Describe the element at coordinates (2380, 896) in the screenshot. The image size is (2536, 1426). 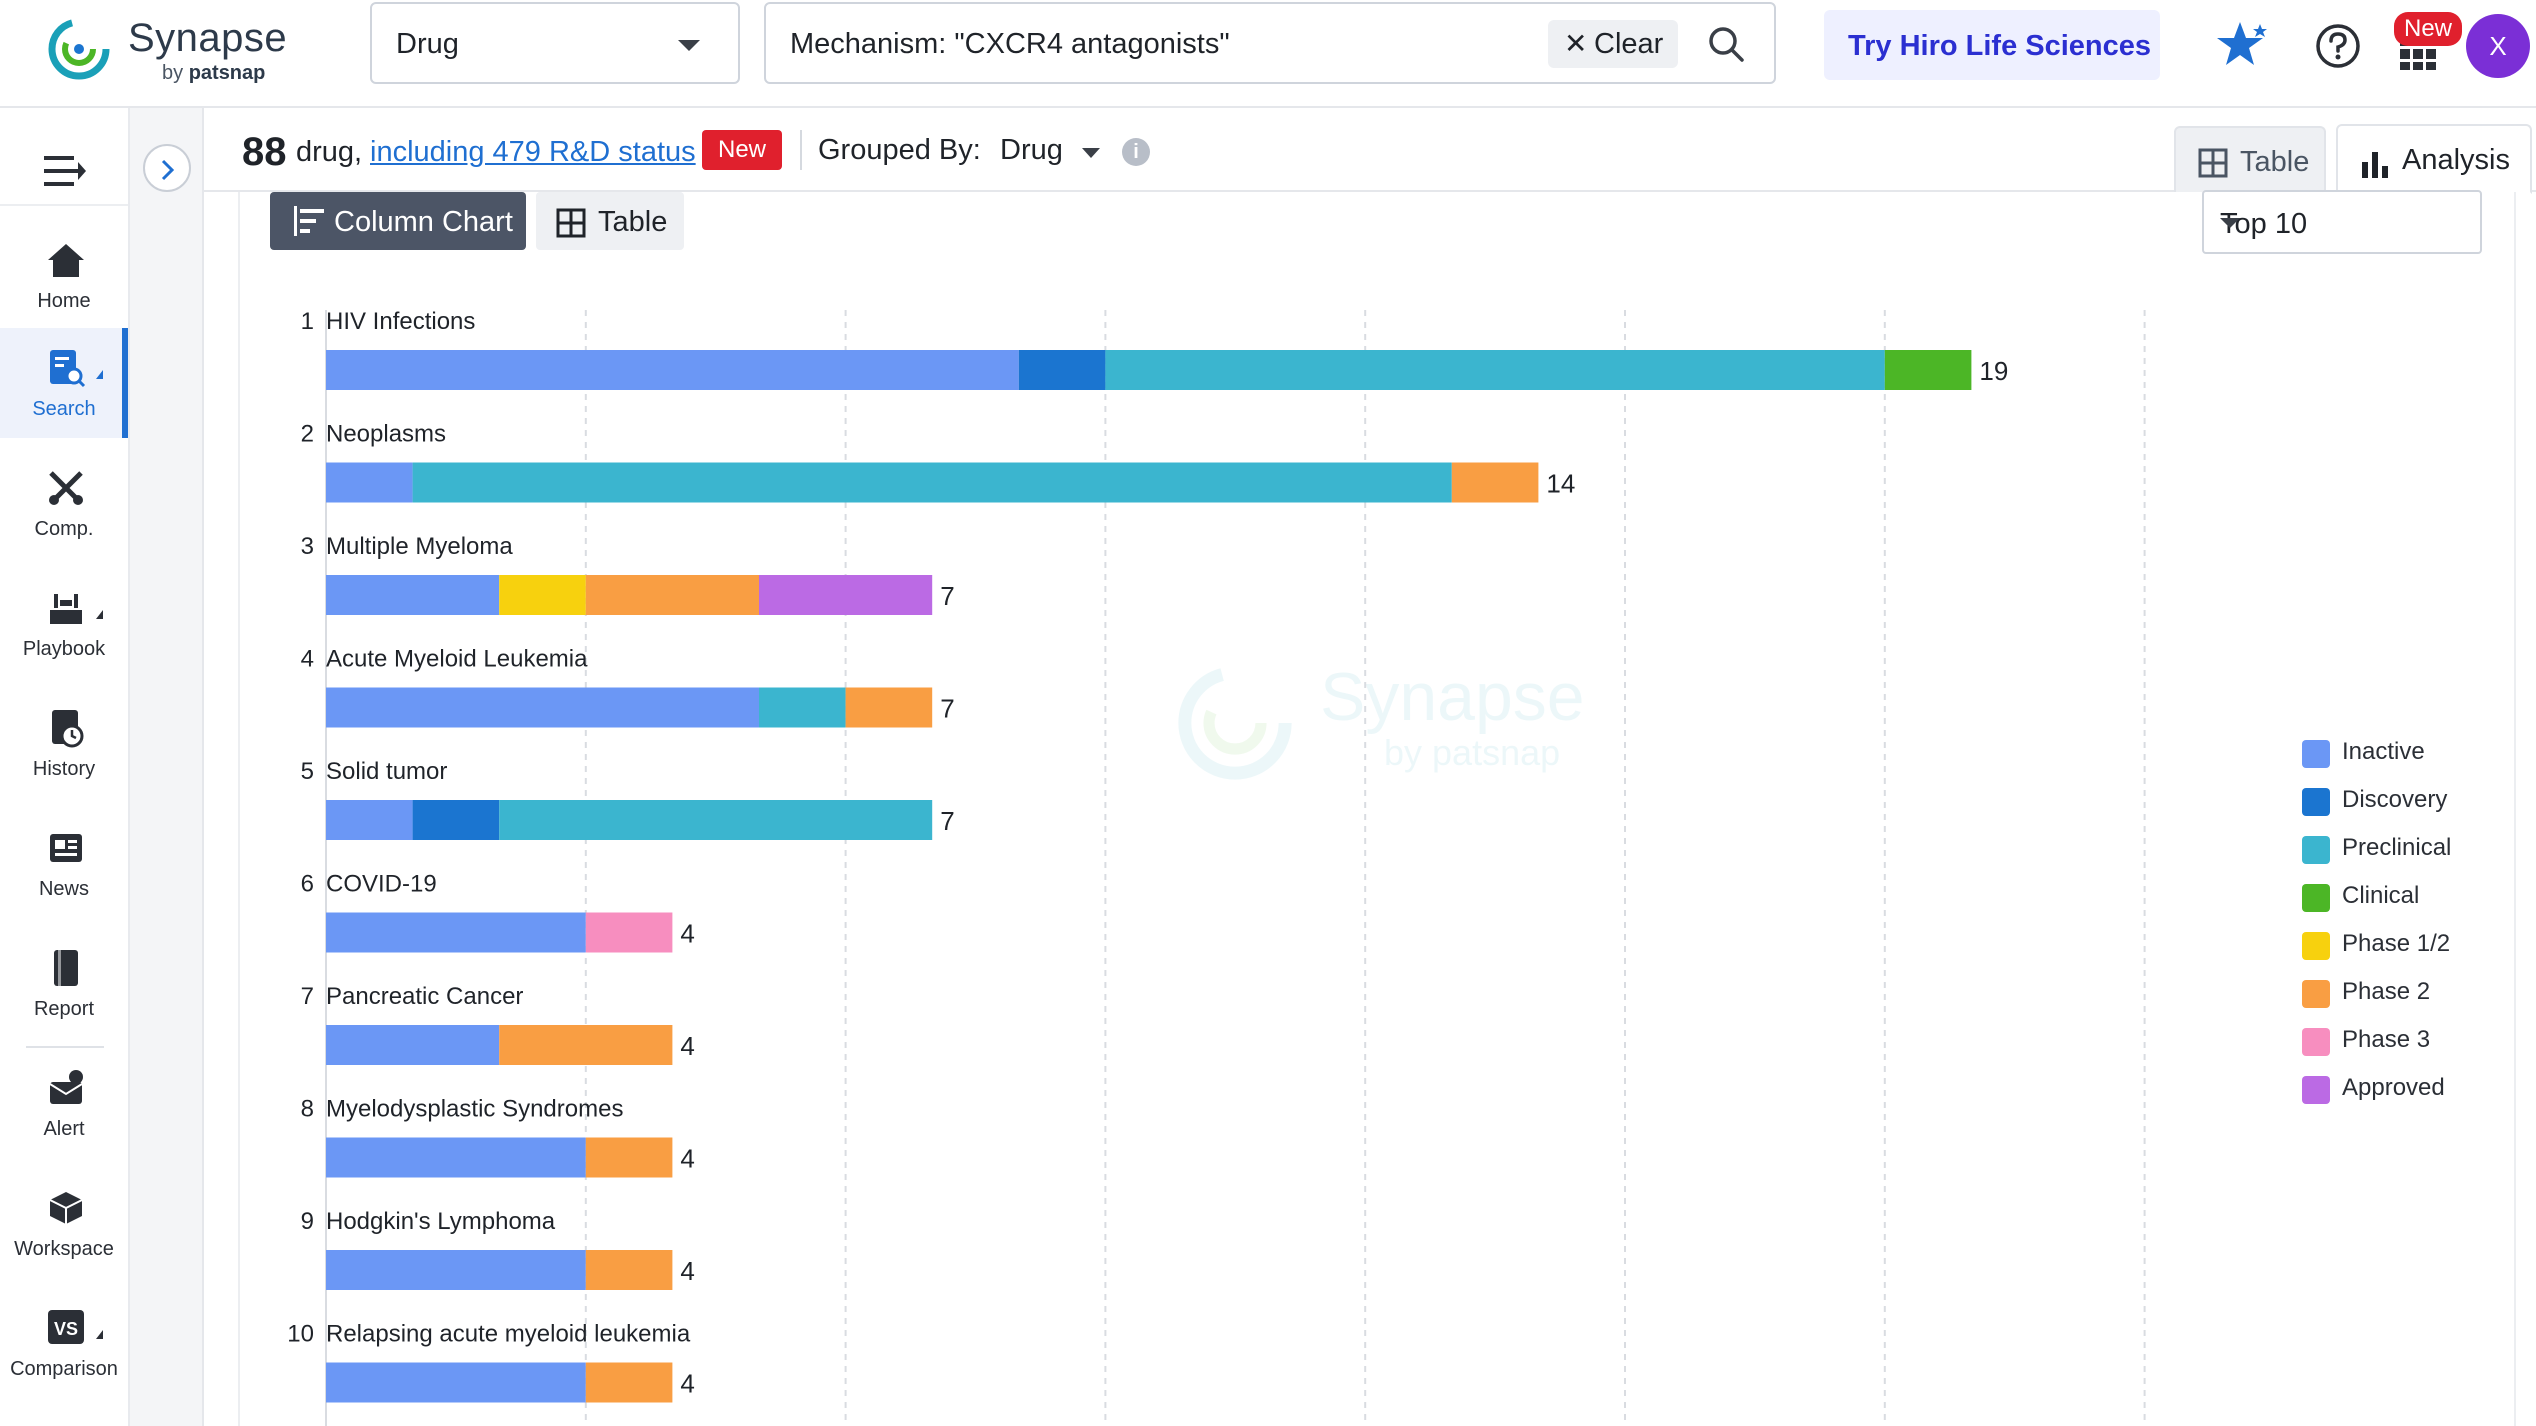
I see `legend-label: Clinical` at that location.